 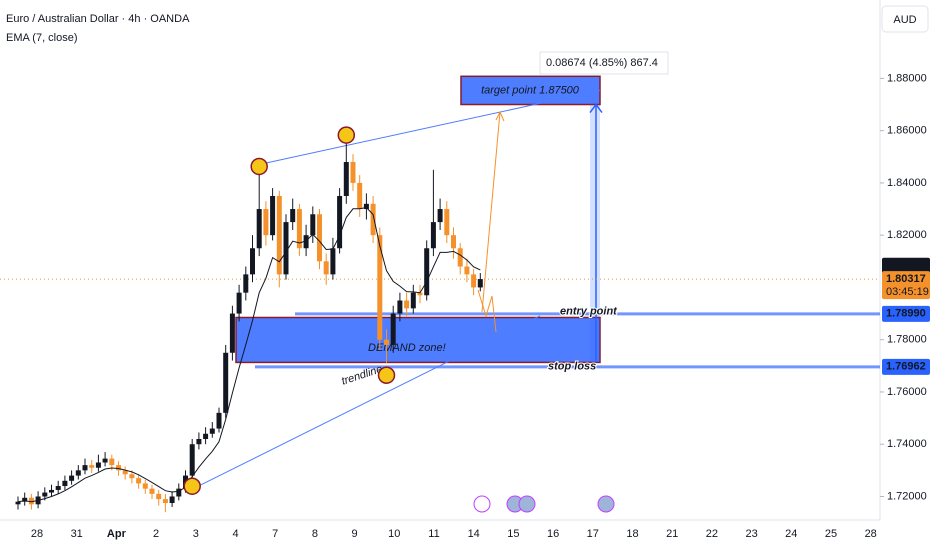 What do you see at coordinates (907, 444) in the screenshot?
I see `y-tick-label: 1.74000` at bounding box center [907, 444].